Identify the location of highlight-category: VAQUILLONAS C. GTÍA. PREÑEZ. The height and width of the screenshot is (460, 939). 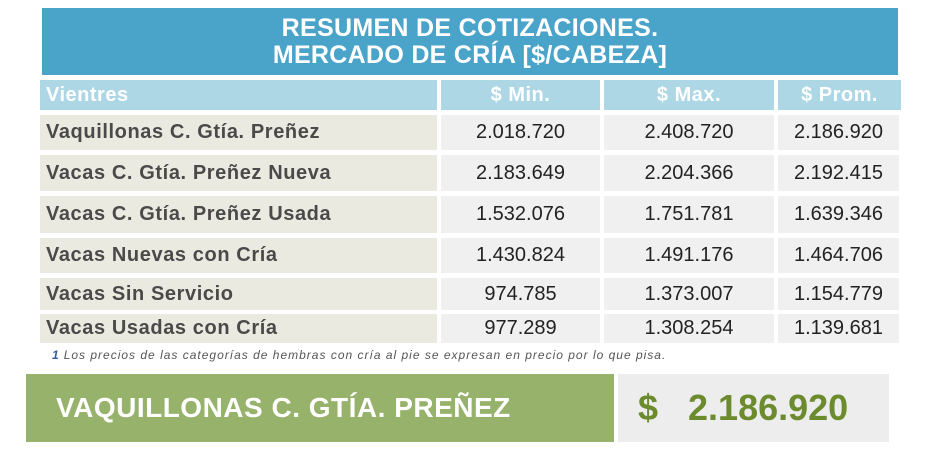
(320, 408).